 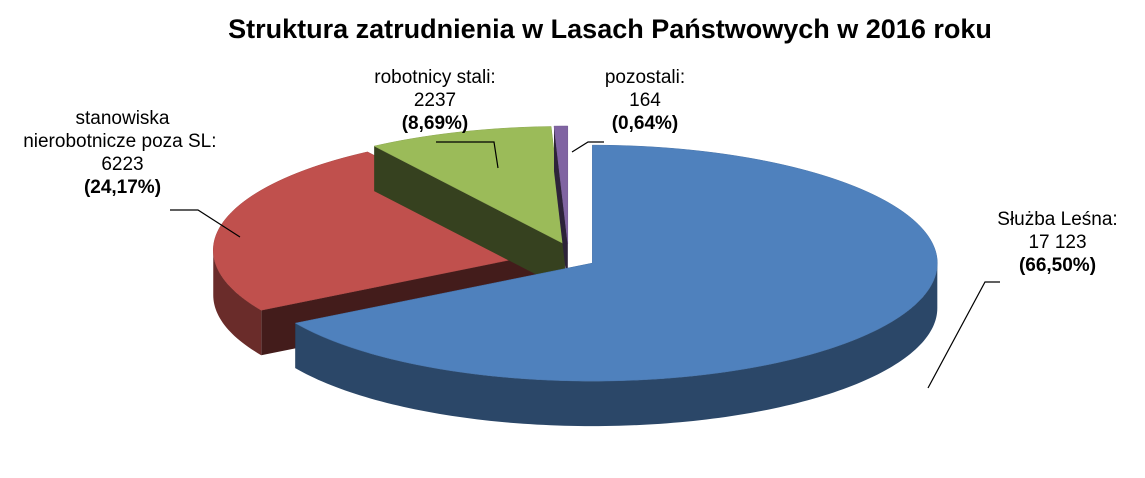 What do you see at coordinates (1057, 265) in the screenshot?
I see `percent-label: (66,50%)` at bounding box center [1057, 265].